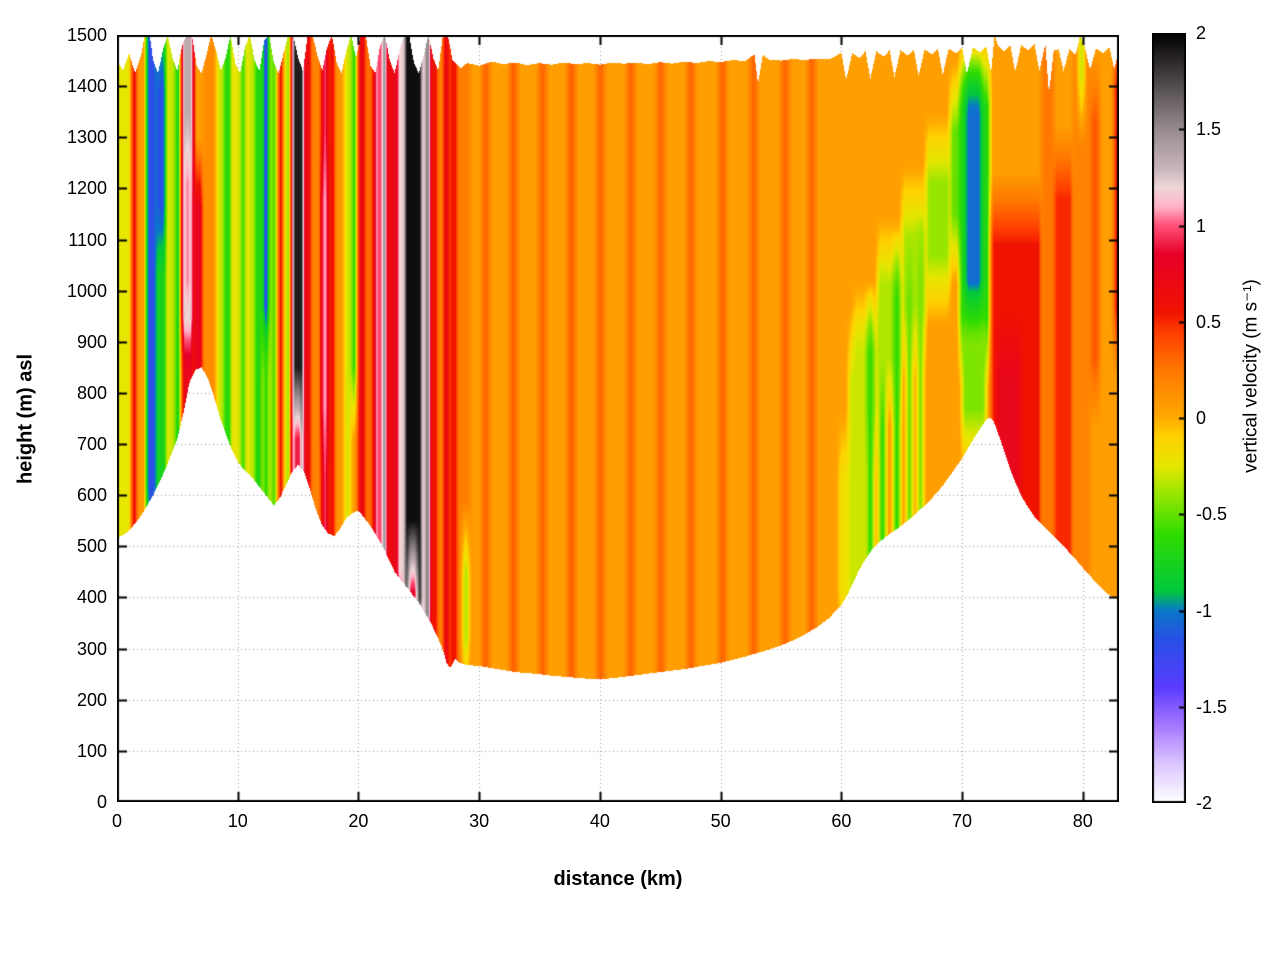 This screenshot has width=1280, height=960. What do you see at coordinates (86, 188) in the screenshot?
I see `y-tick-label-1200: 1200` at bounding box center [86, 188].